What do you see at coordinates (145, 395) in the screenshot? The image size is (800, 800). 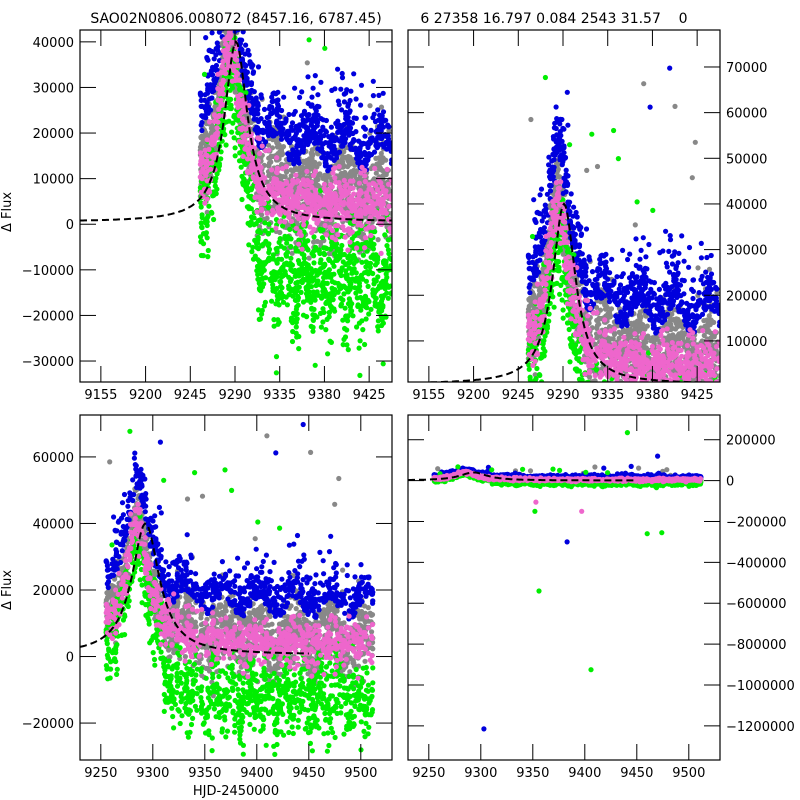 I see `x-tick-label: 9200` at bounding box center [145, 395].